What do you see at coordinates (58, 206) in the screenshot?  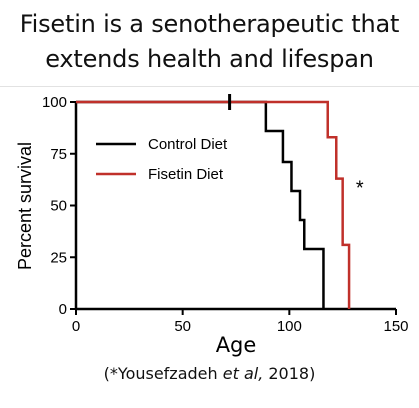 I see `y-tick-label: 50` at bounding box center [58, 206].